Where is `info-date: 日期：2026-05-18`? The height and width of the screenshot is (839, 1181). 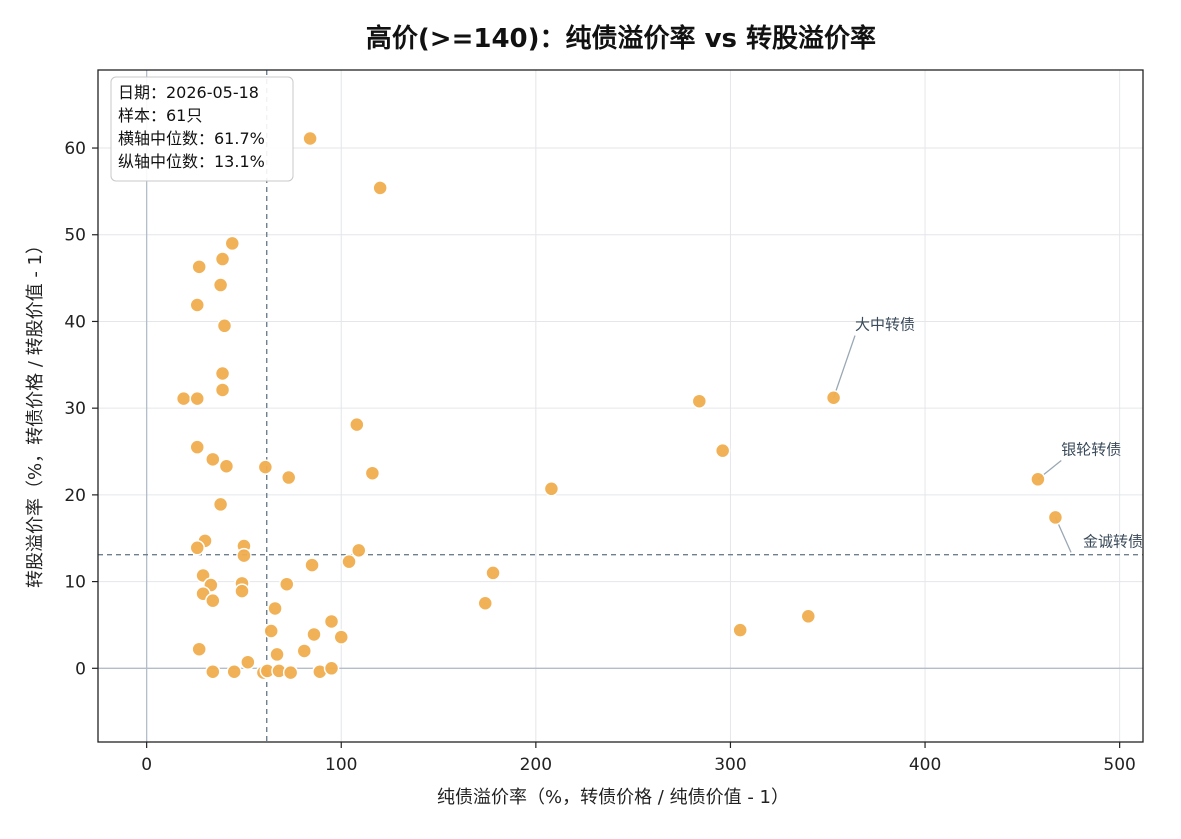
info-date: 日期：2026-05-18 is located at coordinates (188, 92).